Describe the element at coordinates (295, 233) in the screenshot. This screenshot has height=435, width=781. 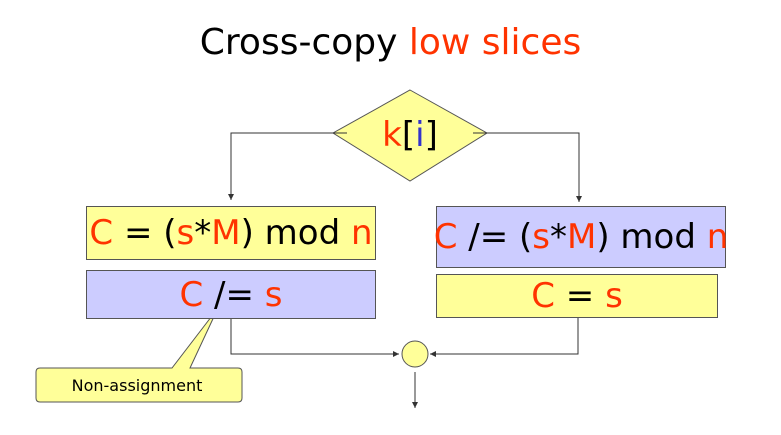
I see `left-top-tail: ) mod` at that location.